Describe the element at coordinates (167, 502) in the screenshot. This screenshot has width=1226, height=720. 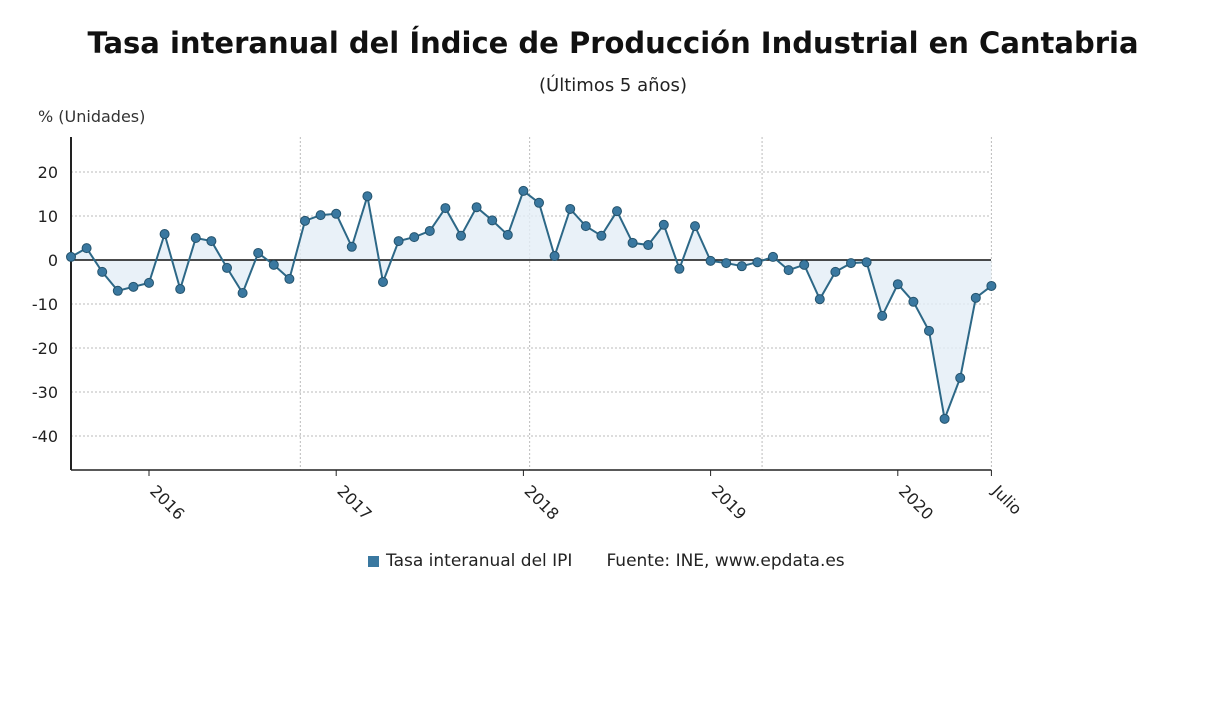
I see `x-tick-label: 2016` at that location.